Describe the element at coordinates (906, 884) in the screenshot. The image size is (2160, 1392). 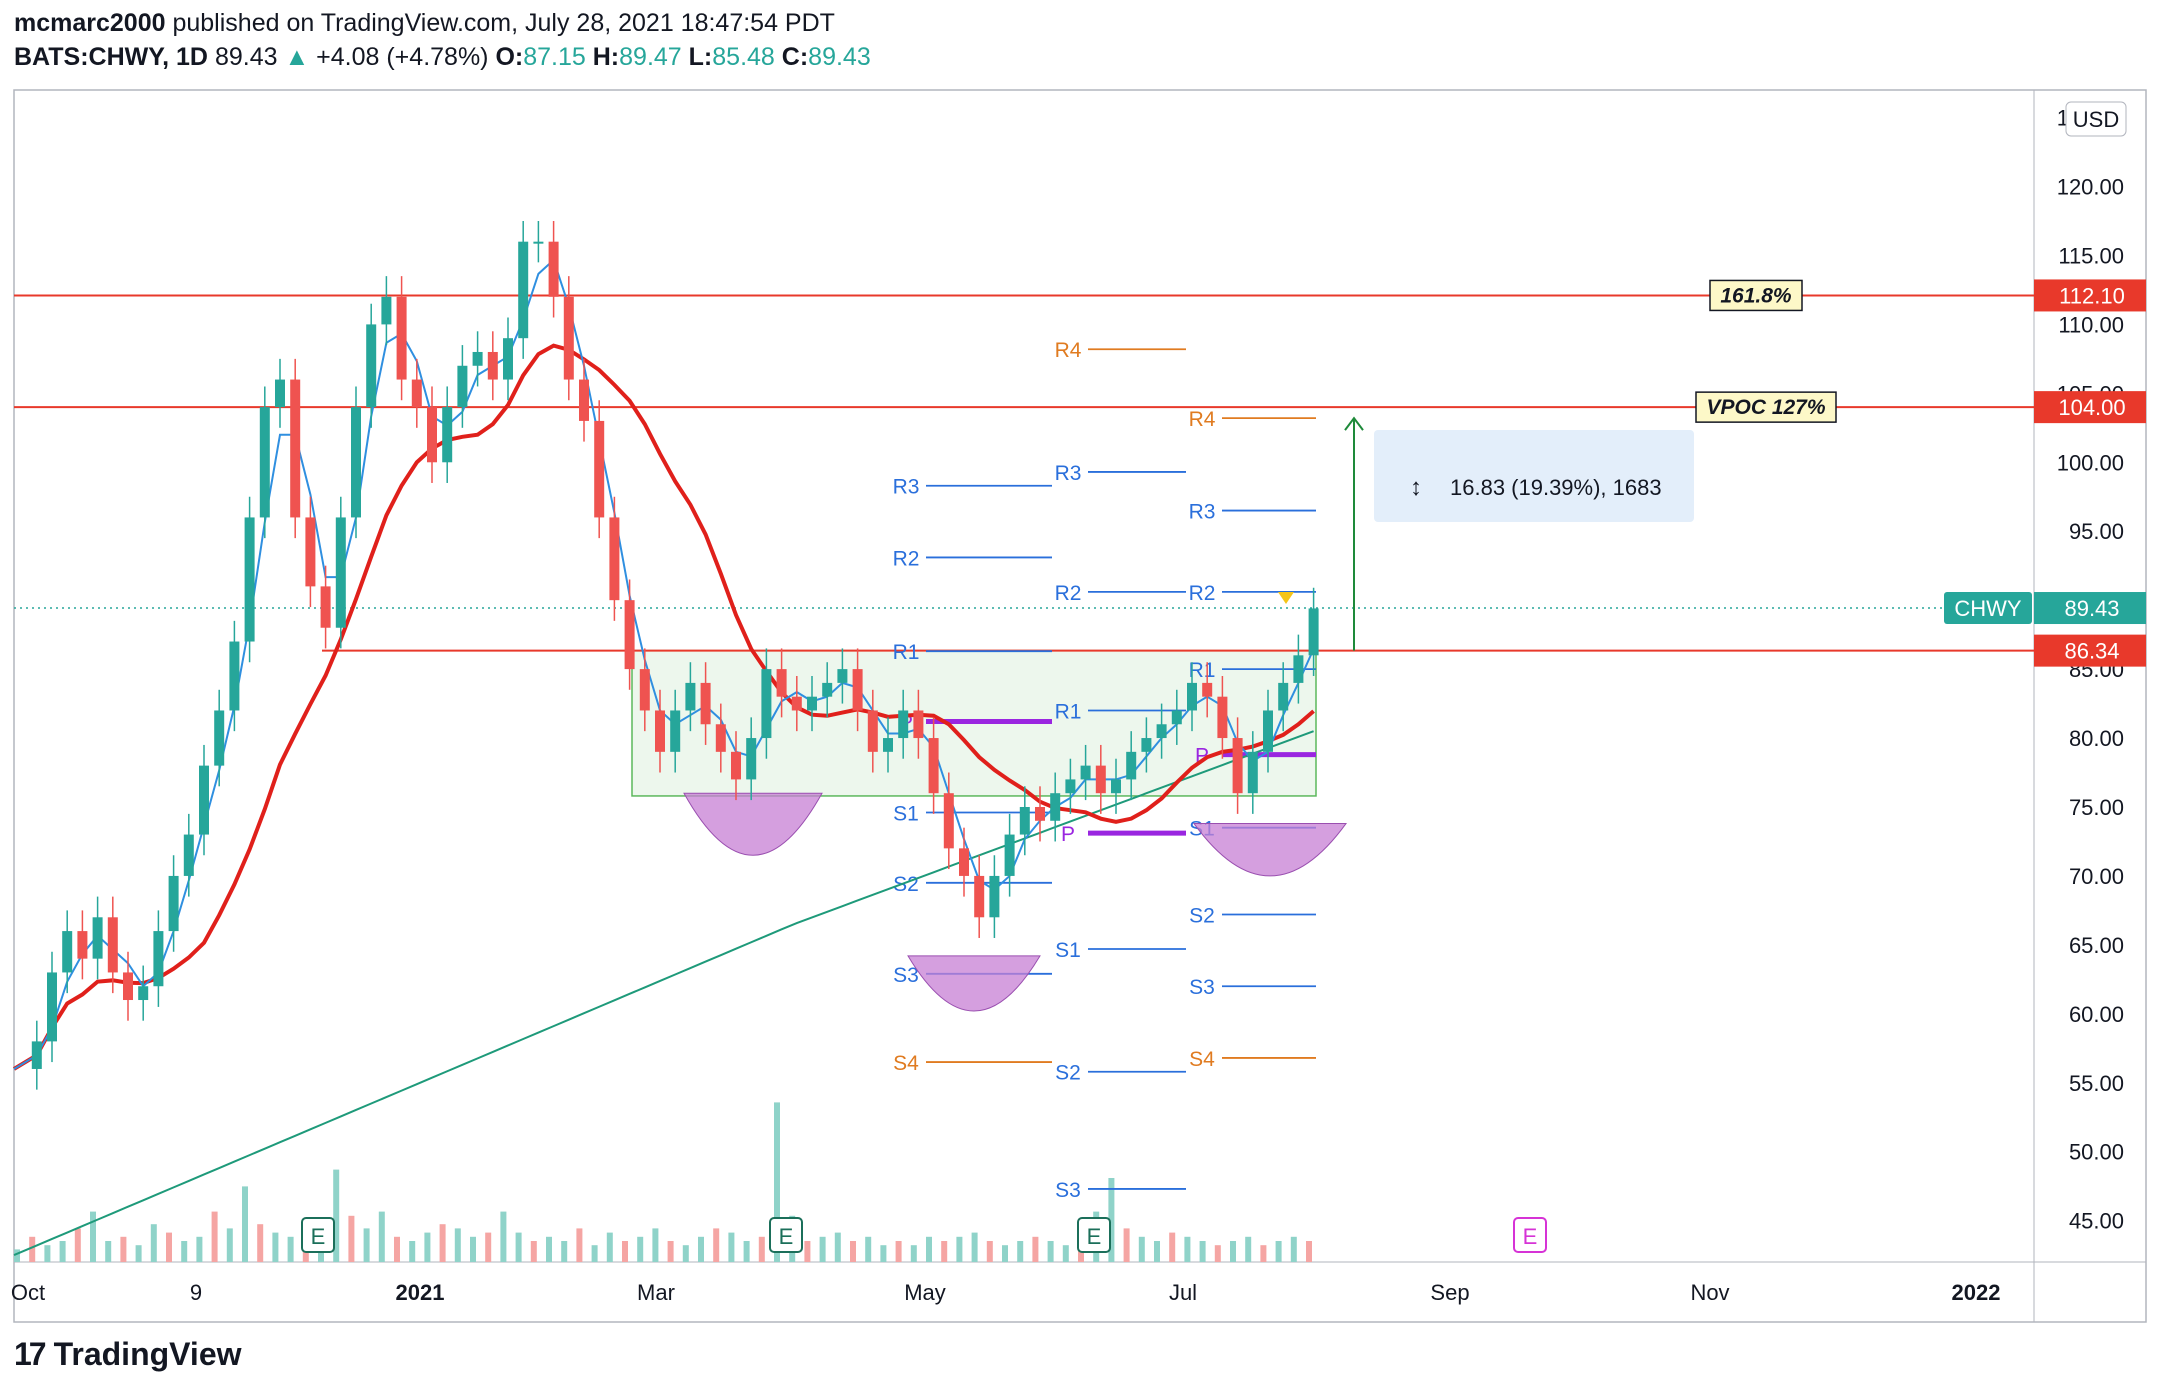
I see `pivot-label: S2` at that location.